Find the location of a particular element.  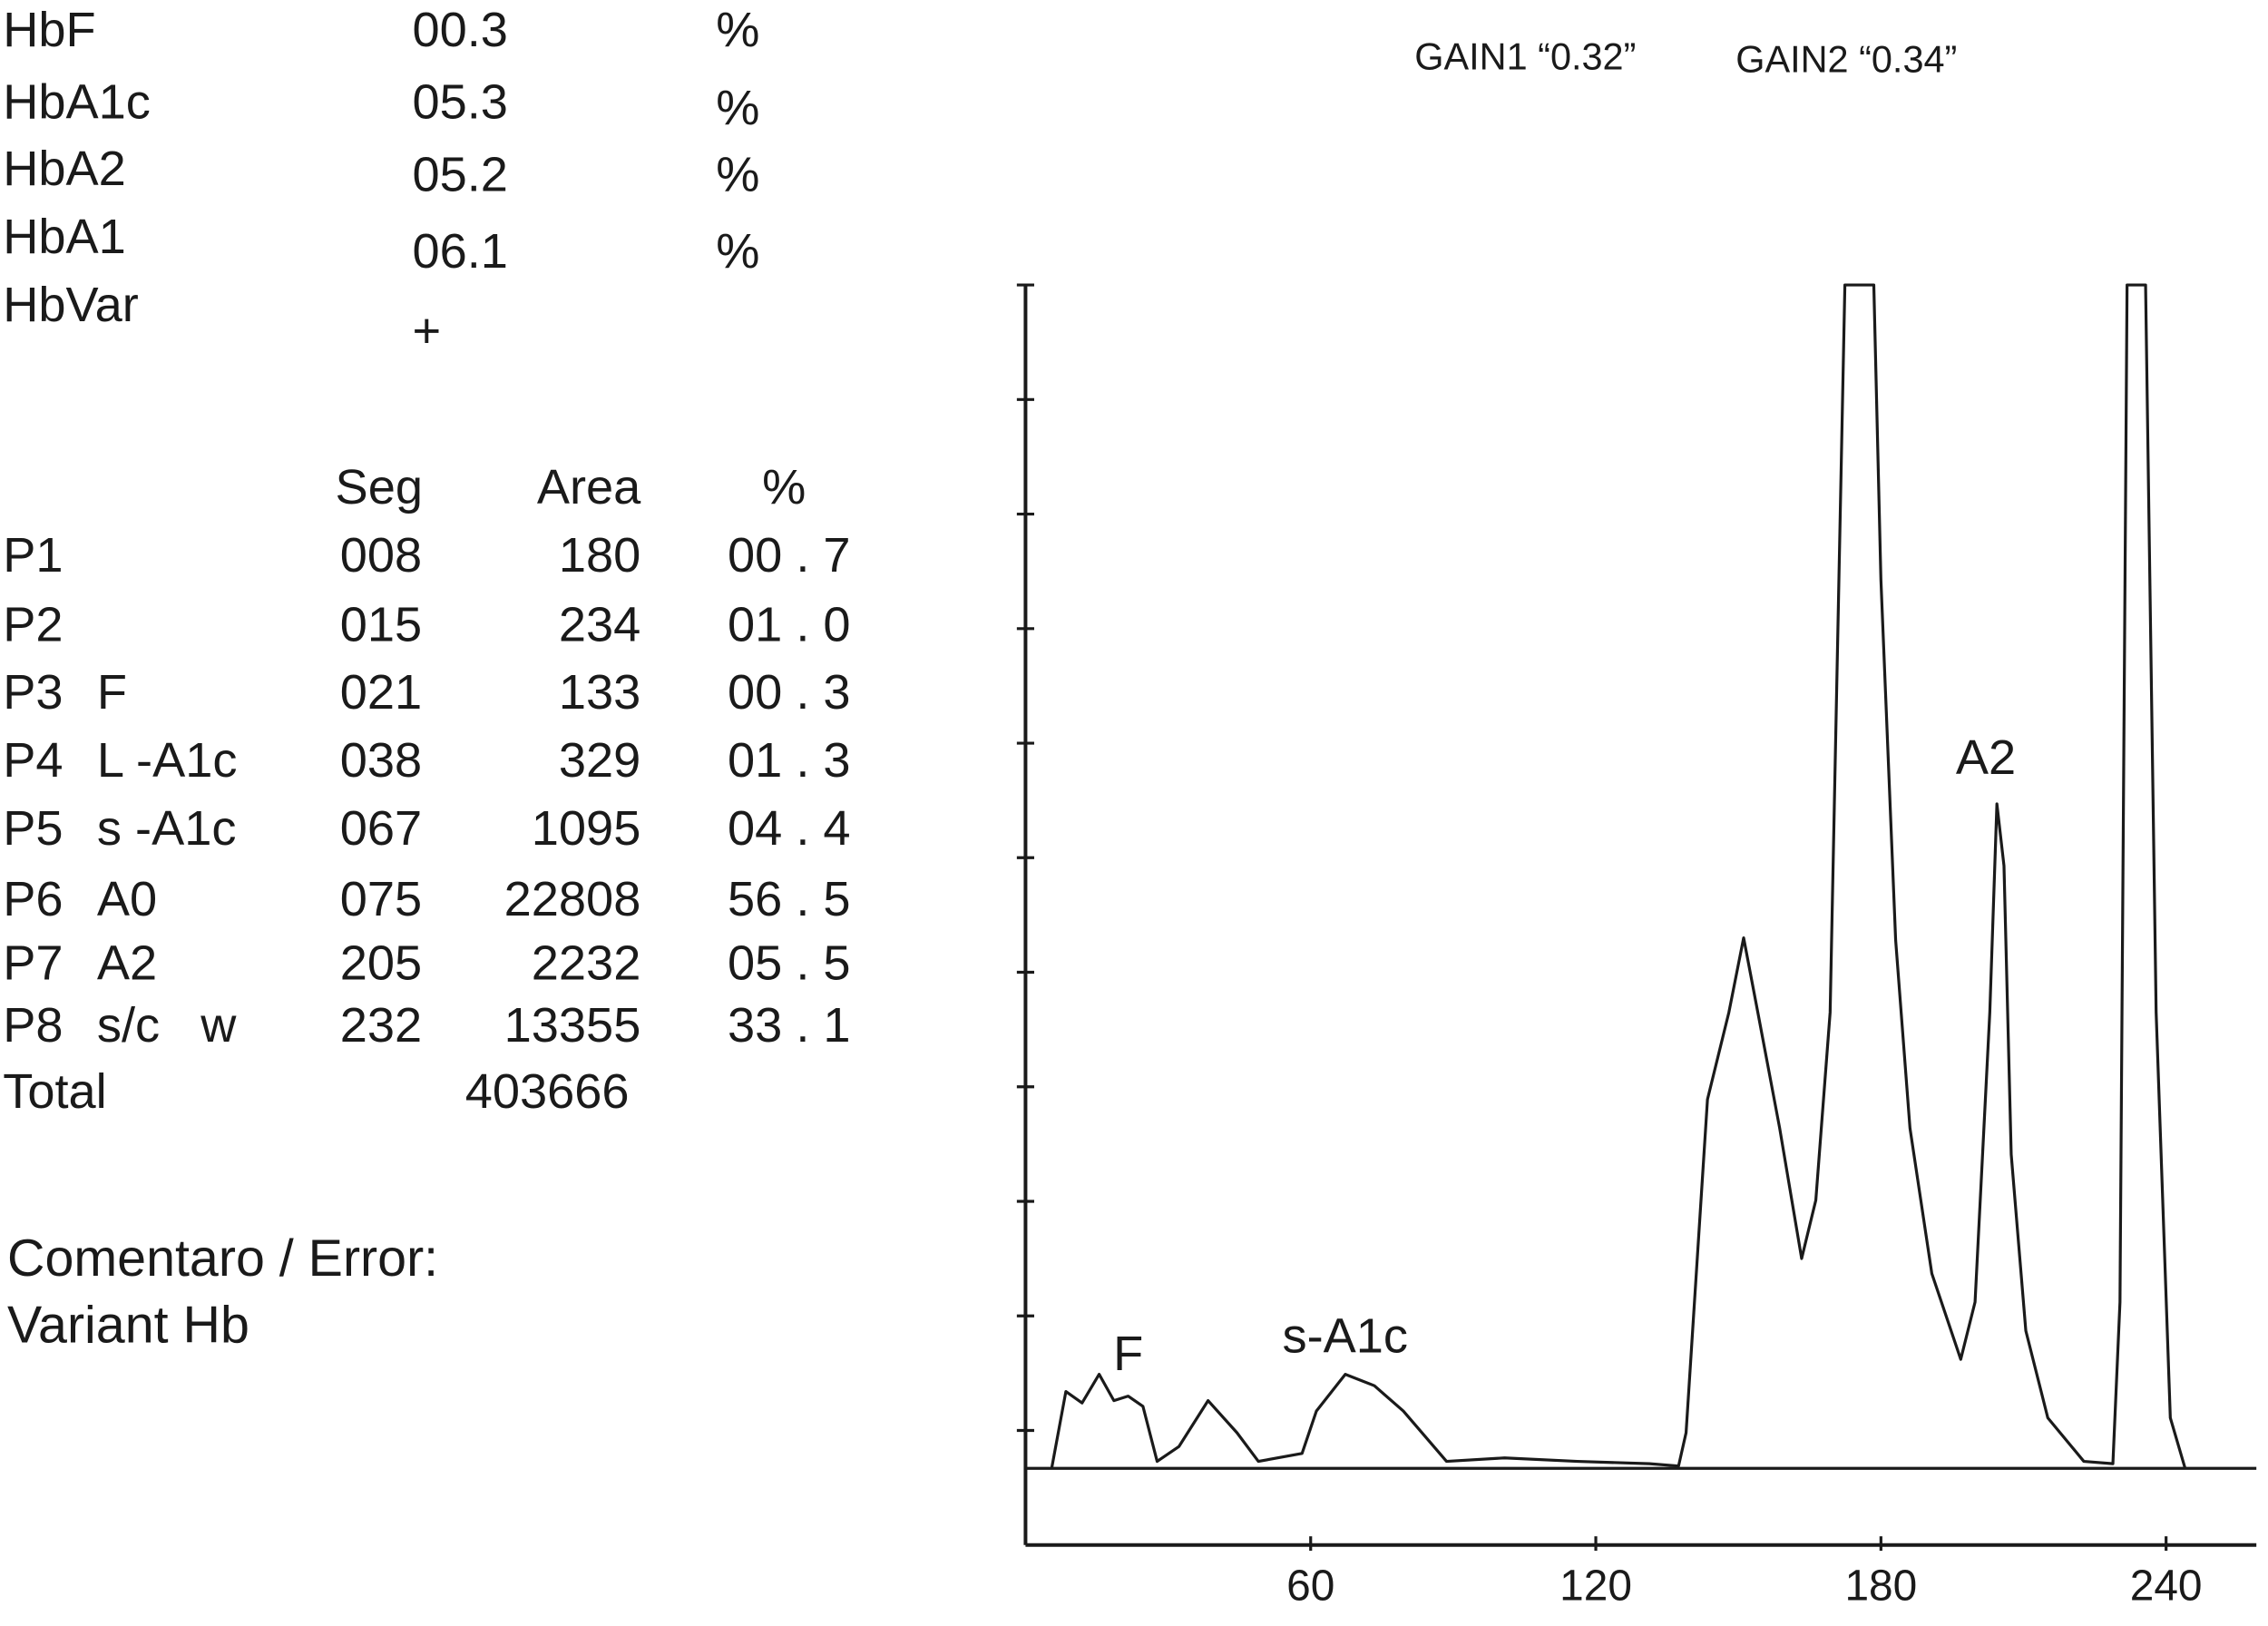

peak-name: s -A1c is located at coordinates (167, 828).